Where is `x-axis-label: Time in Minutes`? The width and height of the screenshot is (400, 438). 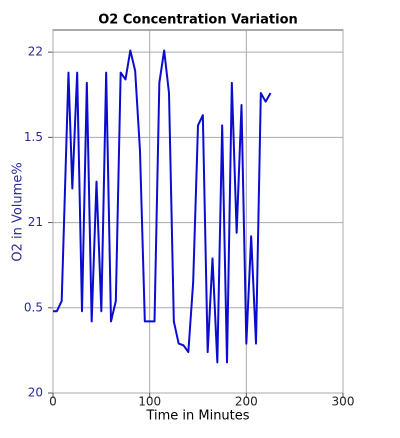
x-axis-label: Time in Minutes is located at coordinates (197, 416).